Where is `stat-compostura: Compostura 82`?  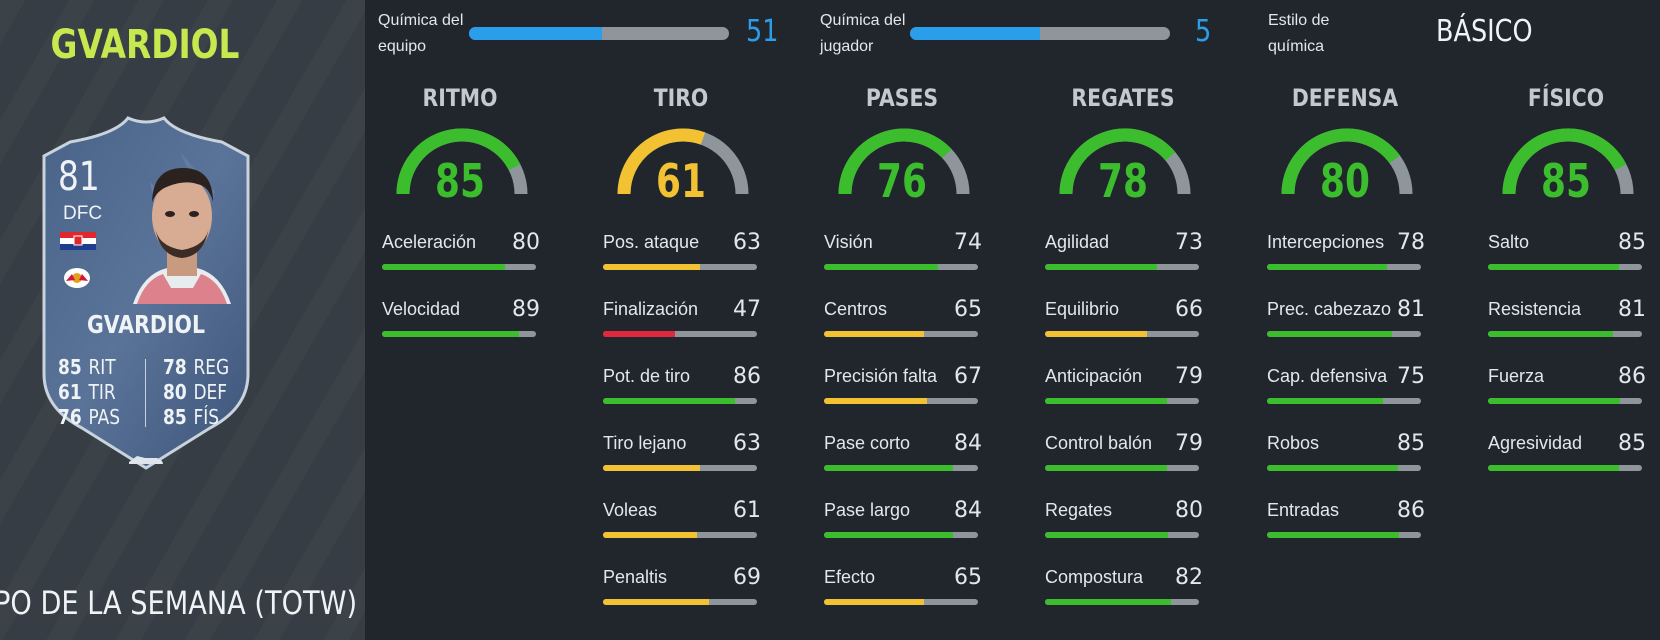
stat-compostura: Compostura 82 is located at coordinates (1123, 586).